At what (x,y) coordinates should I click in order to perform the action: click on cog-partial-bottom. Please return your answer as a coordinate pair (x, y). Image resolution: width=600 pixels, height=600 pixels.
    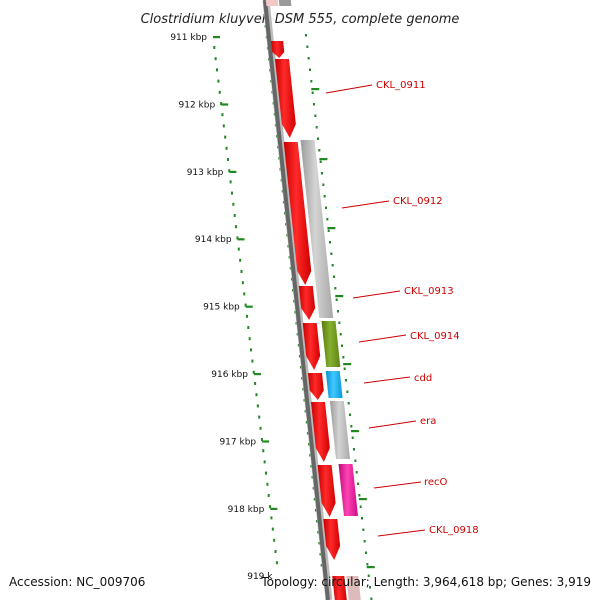
    Looking at the image, I should click on (353, 588).